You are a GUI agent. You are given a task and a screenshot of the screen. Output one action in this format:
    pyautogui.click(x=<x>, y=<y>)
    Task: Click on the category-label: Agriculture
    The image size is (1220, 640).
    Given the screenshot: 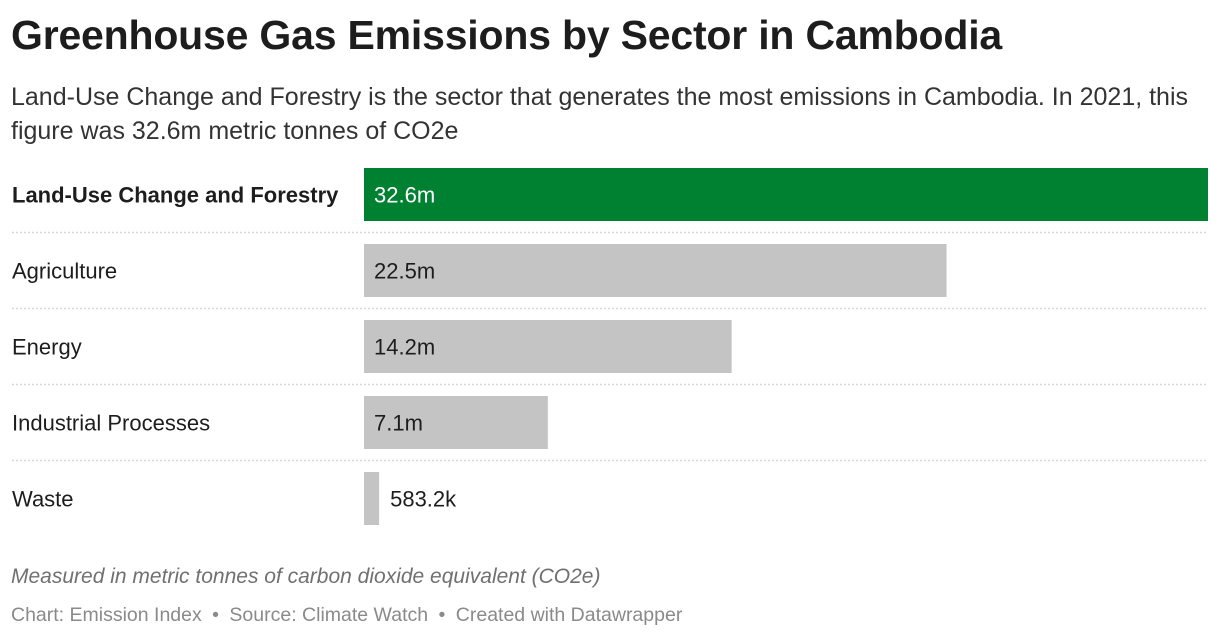 What is the action you would take?
    pyautogui.click(x=64, y=271)
    